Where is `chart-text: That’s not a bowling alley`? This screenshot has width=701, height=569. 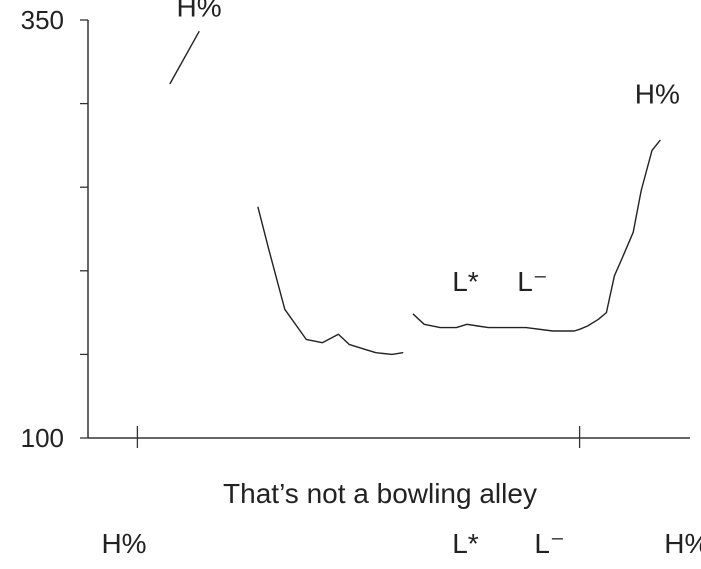 chart-text: That’s not a bowling alley is located at coordinates (380, 493).